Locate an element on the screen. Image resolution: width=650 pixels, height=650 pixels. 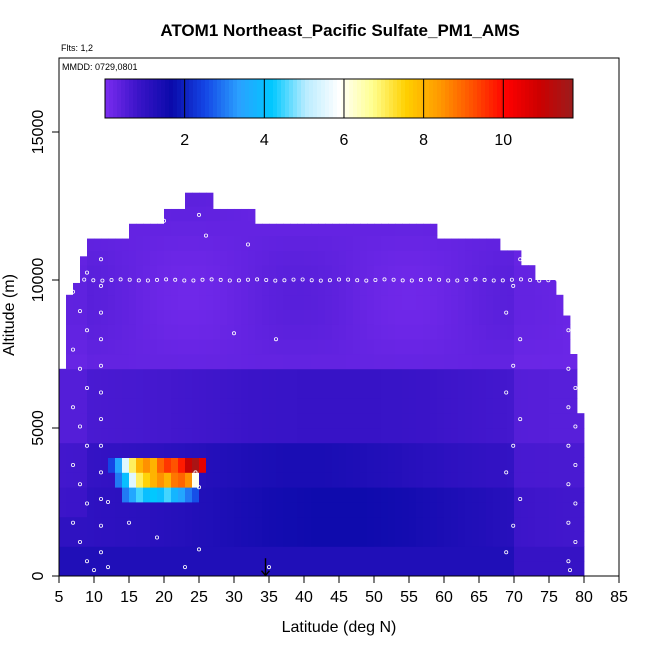
x-tick-label: 5 is located at coordinates (59, 597).